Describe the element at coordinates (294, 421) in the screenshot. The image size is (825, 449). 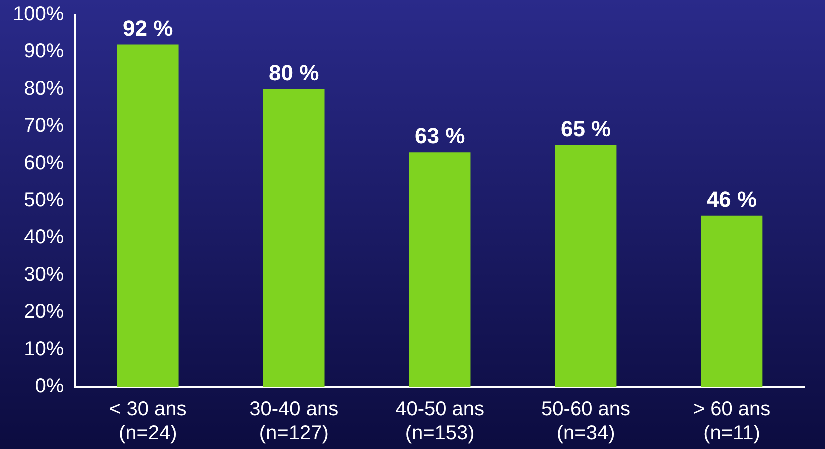
I see `x-tick-label: 30-40 ans (n=127)` at that location.